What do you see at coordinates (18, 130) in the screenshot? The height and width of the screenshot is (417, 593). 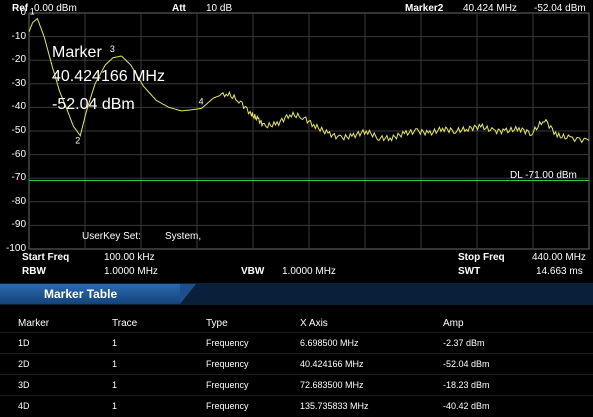 I see `y-tick-label: -50` at bounding box center [18, 130].